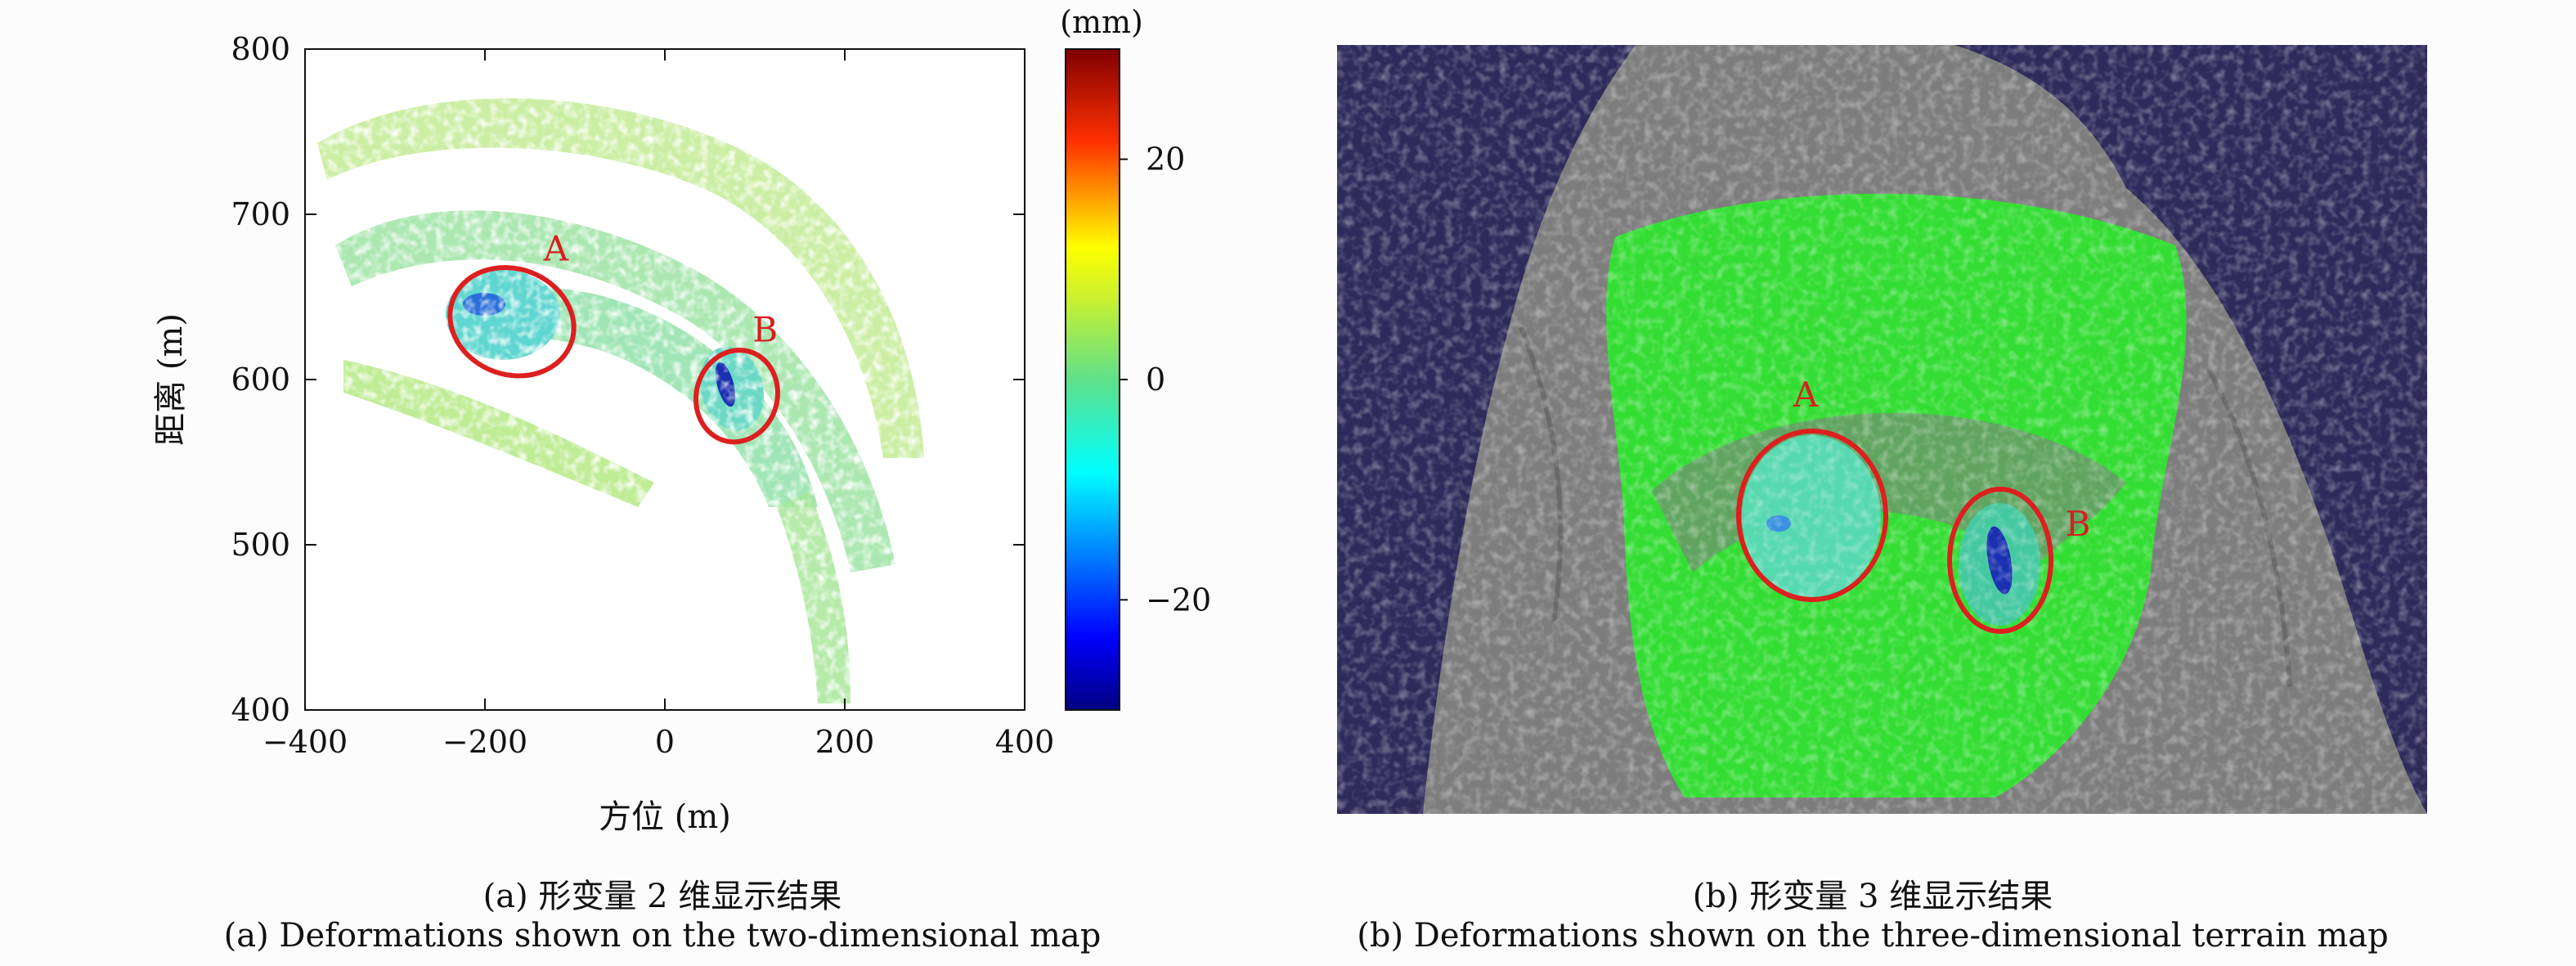 Image resolution: width=2576 pixels, height=966 pixels. Describe the element at coordinates (665, 742) in the screenshot. I see `x-tick-label: 0` at that location.